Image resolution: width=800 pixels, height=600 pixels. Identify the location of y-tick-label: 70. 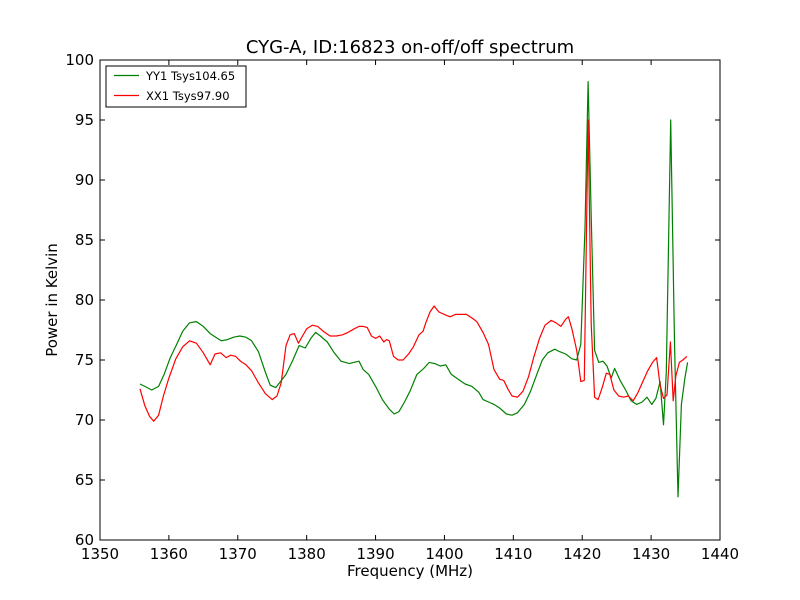
(84, 420).